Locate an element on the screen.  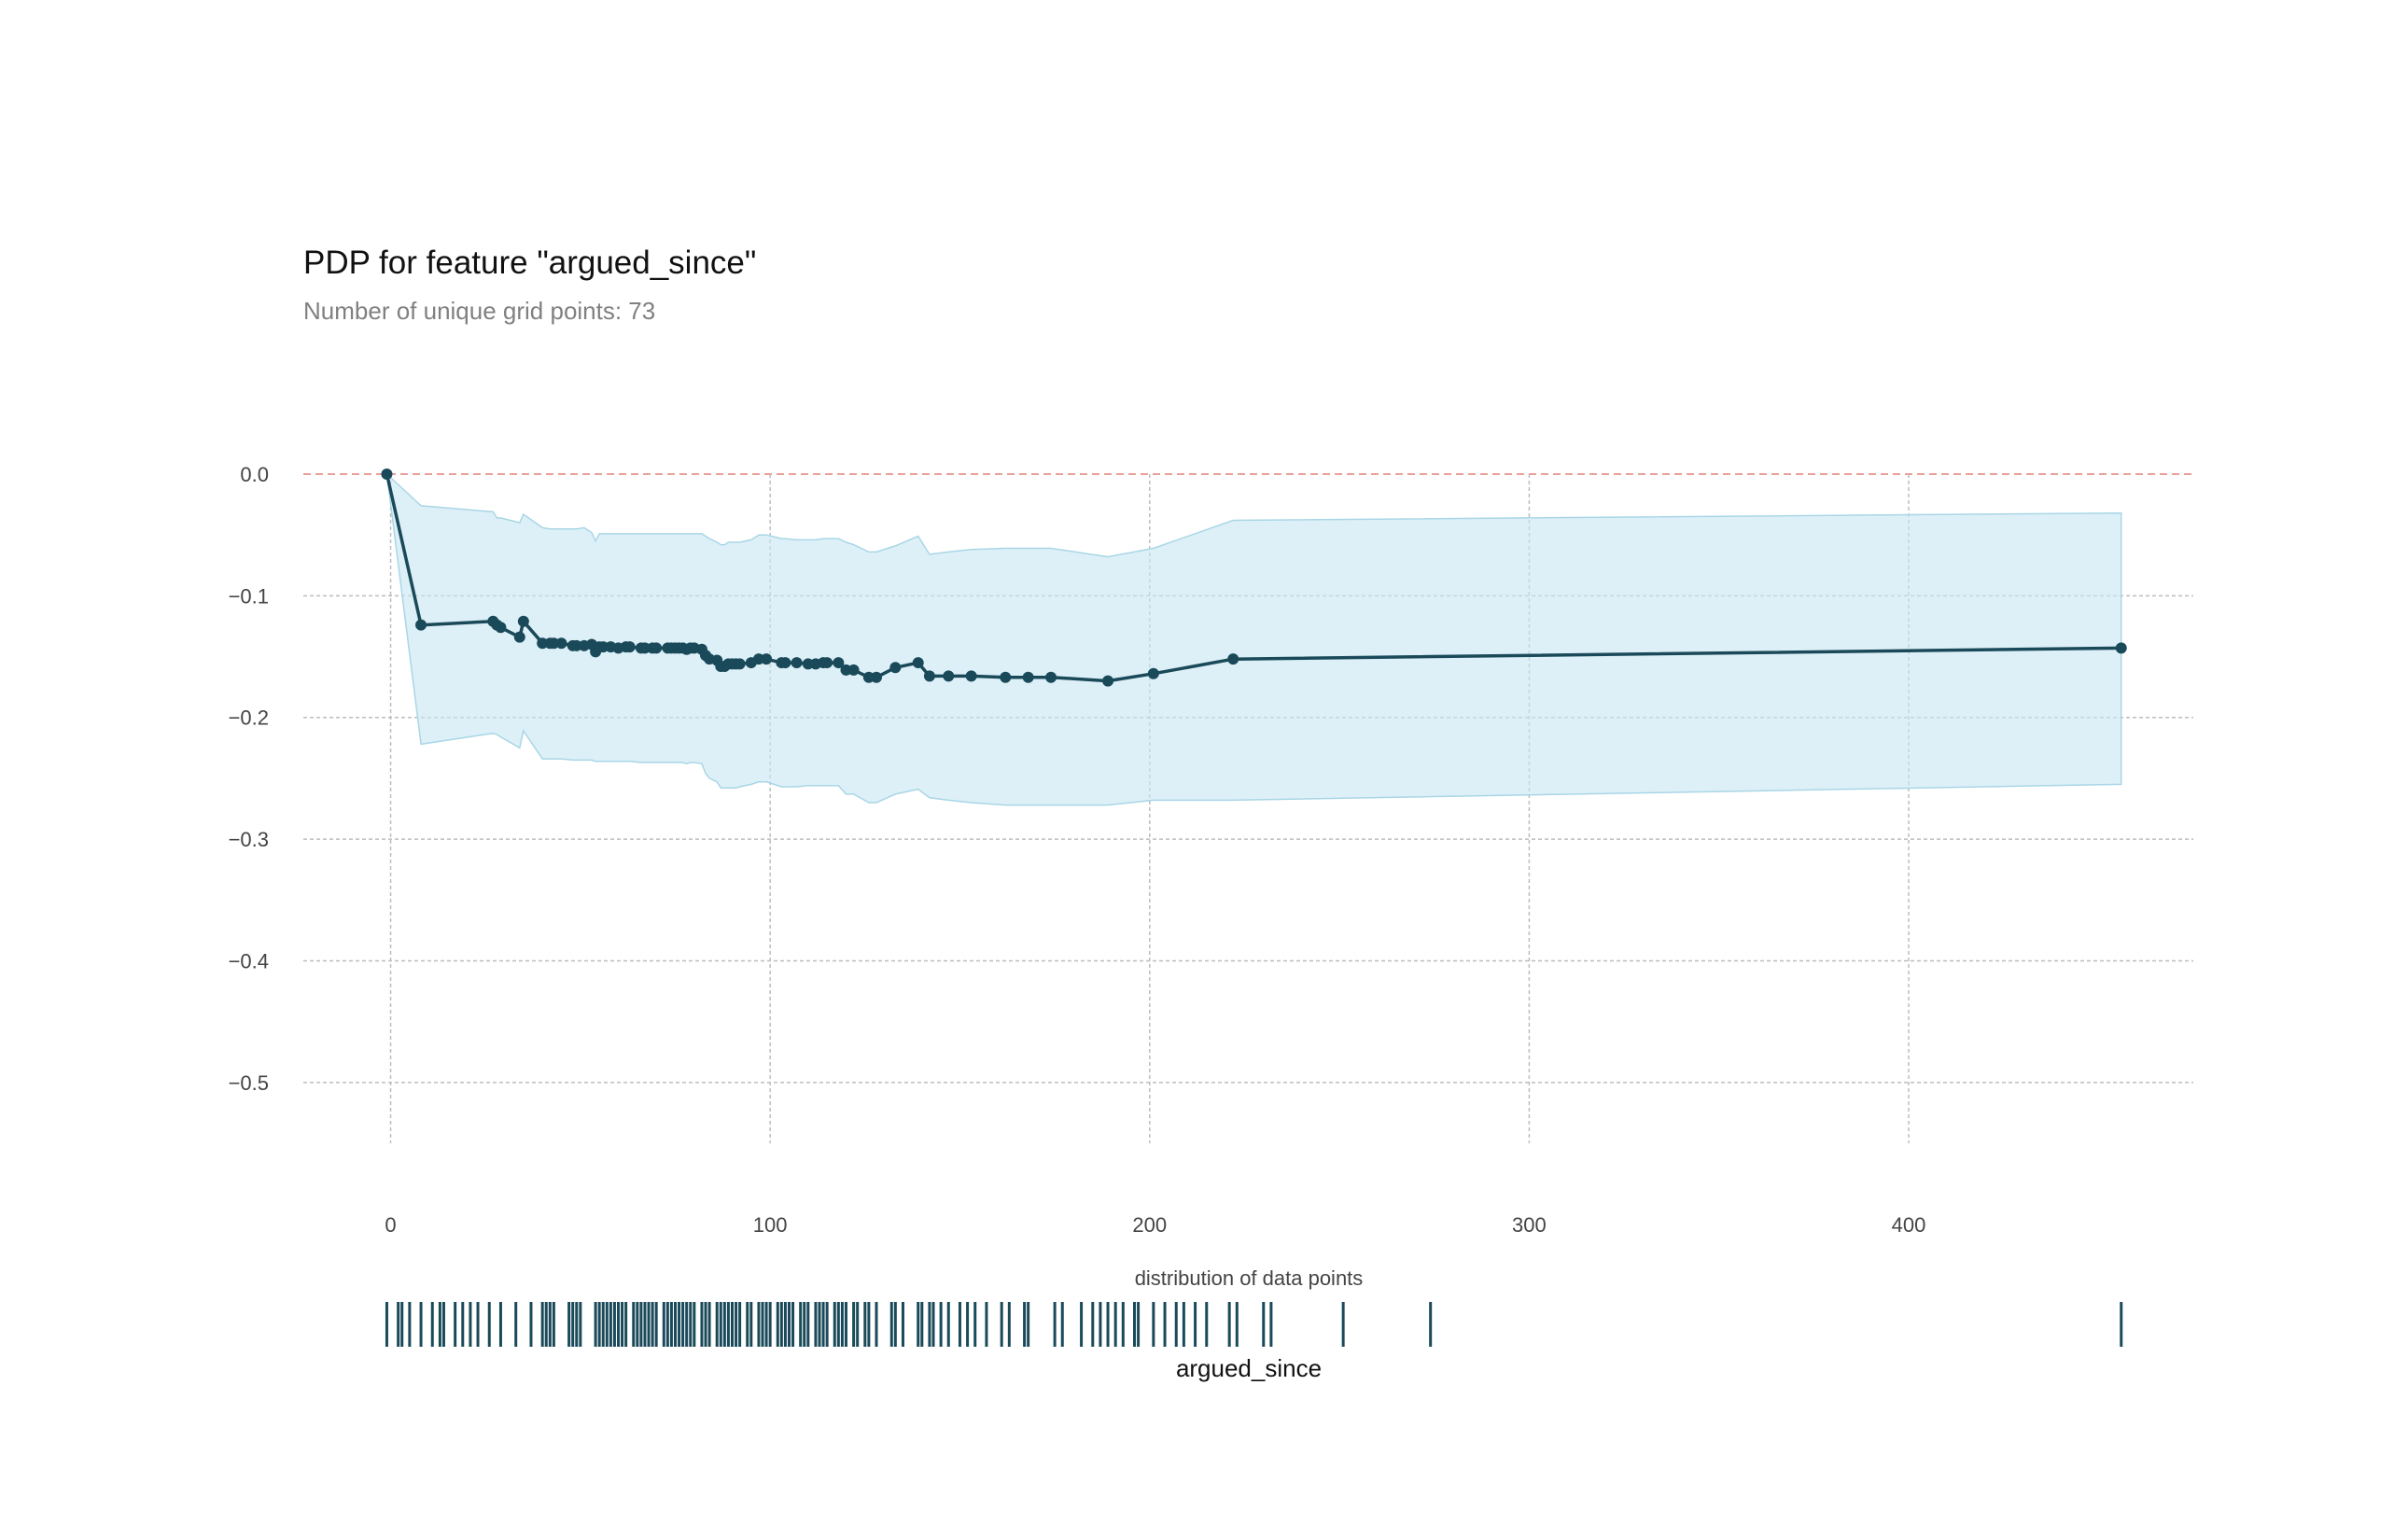
distribution-title: distribution of data points is located at coordinates (1249, 1278).